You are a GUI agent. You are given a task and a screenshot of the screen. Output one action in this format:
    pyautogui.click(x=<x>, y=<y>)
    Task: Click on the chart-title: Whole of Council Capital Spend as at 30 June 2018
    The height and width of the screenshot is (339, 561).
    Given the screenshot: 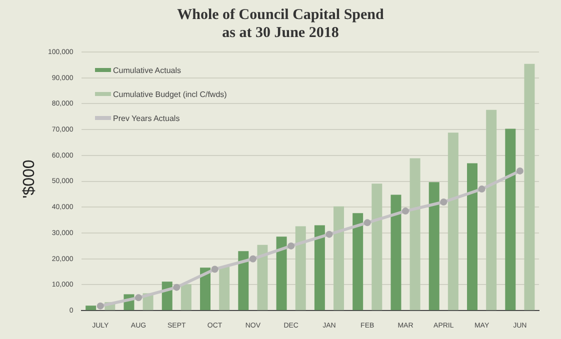 What is the action you would take?
    pyautogui.click(x=280, y=24)
    